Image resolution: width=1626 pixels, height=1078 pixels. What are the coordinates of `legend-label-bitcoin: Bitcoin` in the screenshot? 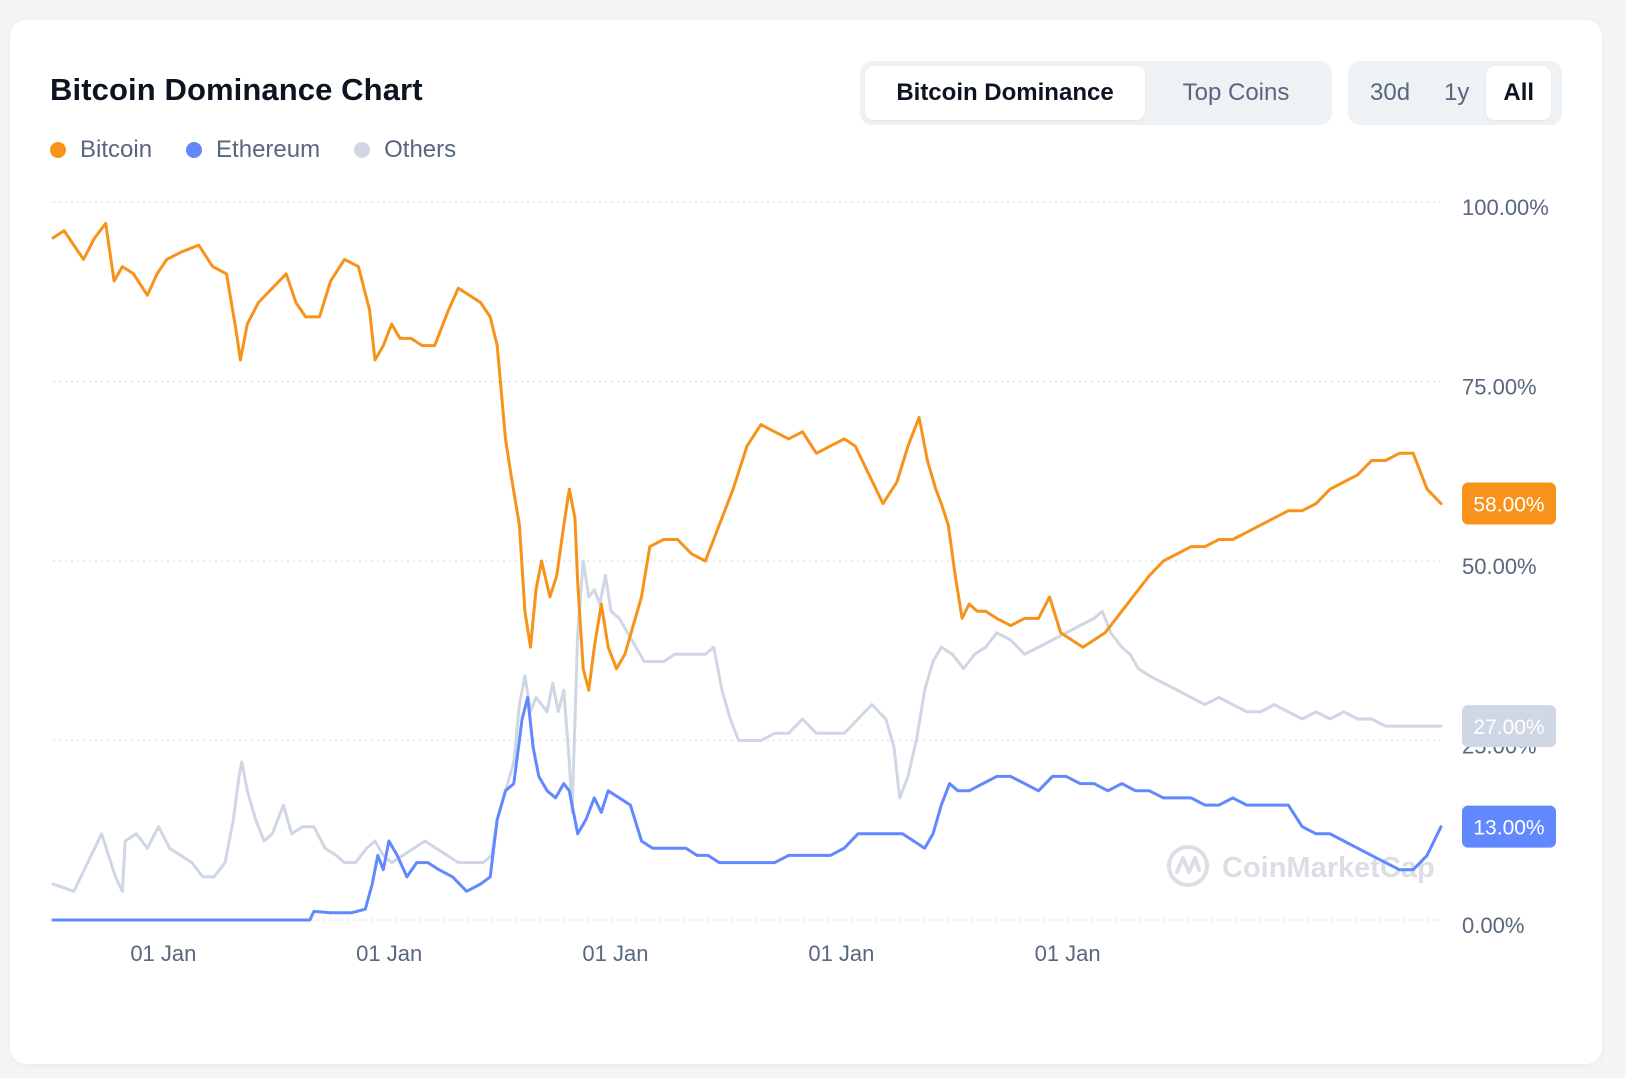 It's located at (116, 149).